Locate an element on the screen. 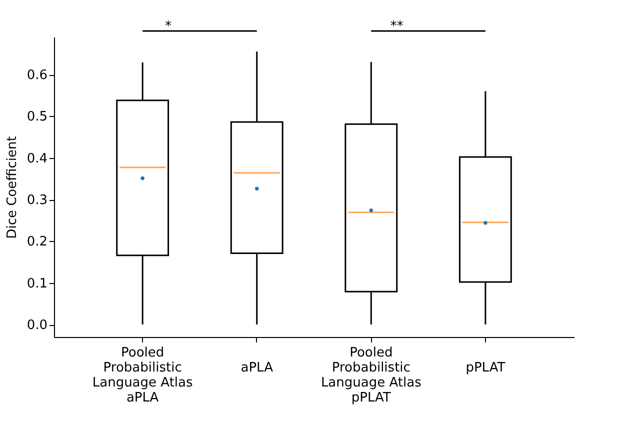  y-tick-label: 0.3 is located at coordinates (37, 200).